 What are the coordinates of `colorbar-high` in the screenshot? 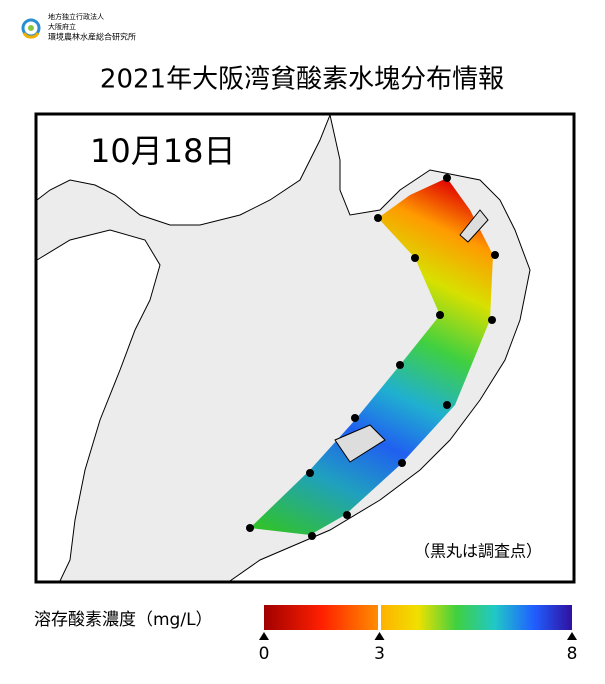 It's located at (475, 617).